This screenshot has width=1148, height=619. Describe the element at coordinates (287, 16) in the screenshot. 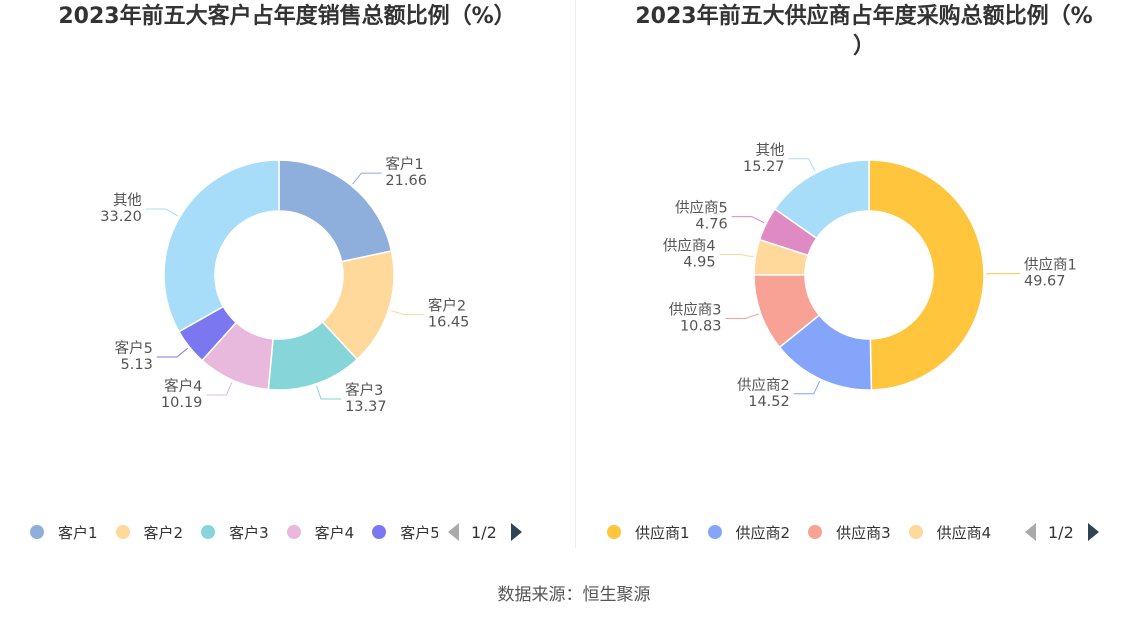

I see `customer-chart-title: 2023年前五大客户占年度销售总额比例（%）` at that location.